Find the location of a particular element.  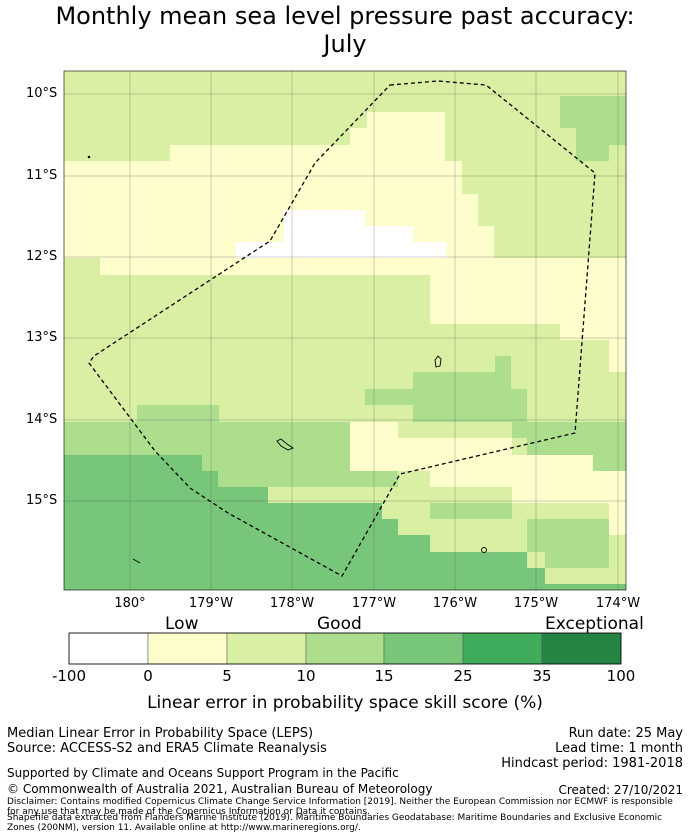

category-low: Low is located at coordinates (182, 624).